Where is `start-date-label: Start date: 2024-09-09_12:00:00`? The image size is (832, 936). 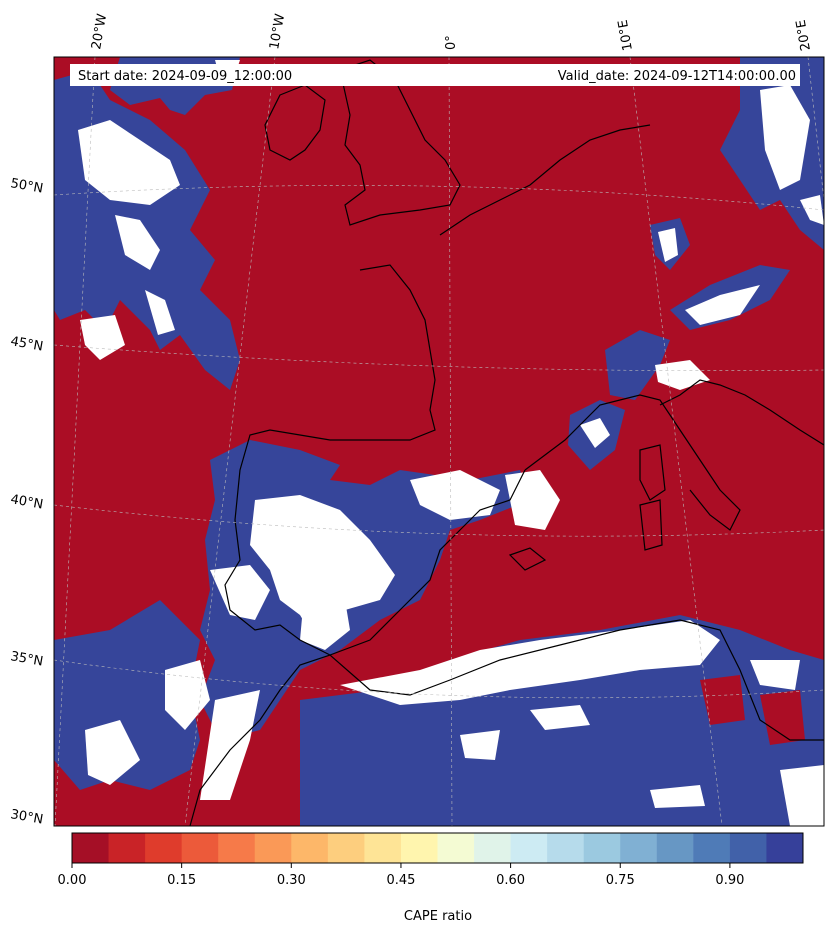
start-date-label: Start date: 2024-09-09_12:00:00 is located at coordinates (185, 76).